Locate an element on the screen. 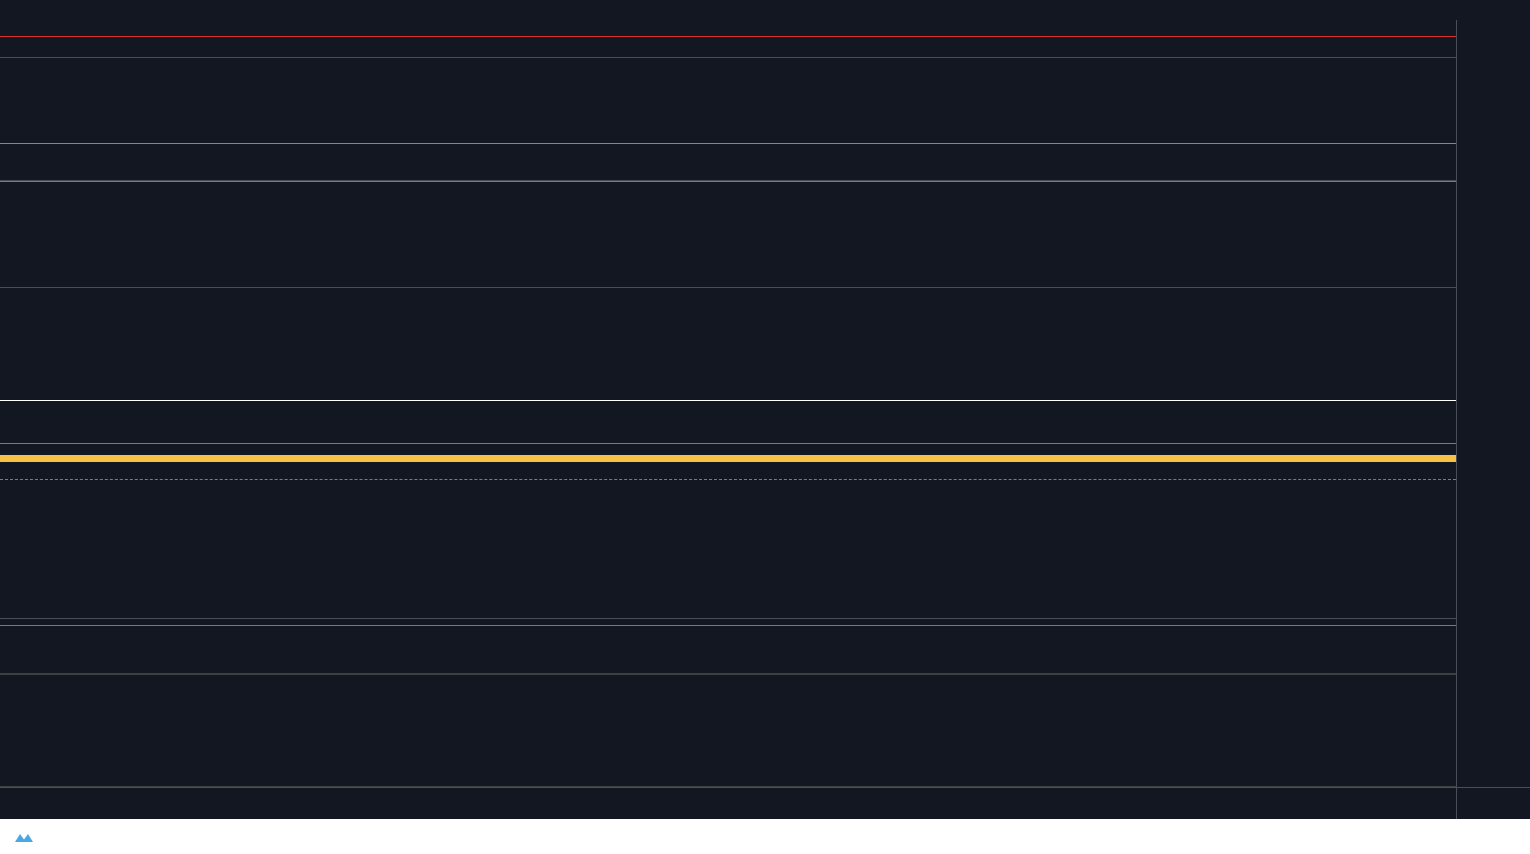 Image resolution: width=1530 pixels, height=854 pixels. time-axis is located at coordinates (728, 803).